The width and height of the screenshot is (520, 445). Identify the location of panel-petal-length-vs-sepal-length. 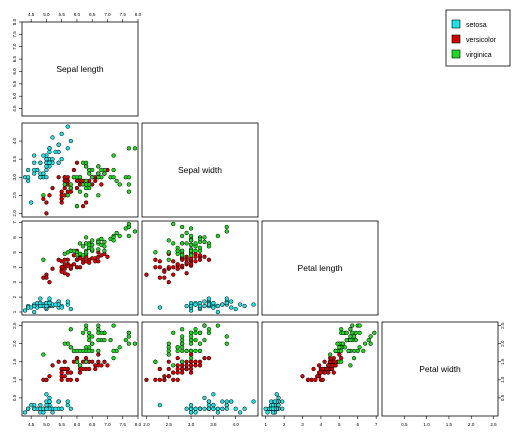
(80, 268).